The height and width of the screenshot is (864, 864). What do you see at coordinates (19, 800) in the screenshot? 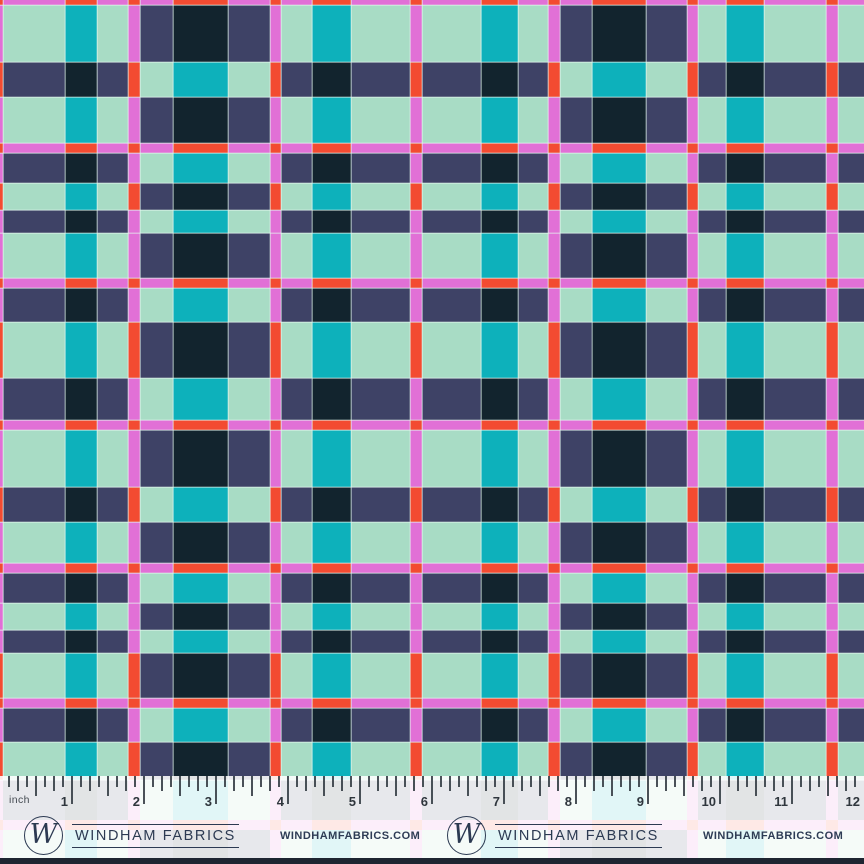
I see `ruler-unit-label: inch` at bounding box center [19, 800].